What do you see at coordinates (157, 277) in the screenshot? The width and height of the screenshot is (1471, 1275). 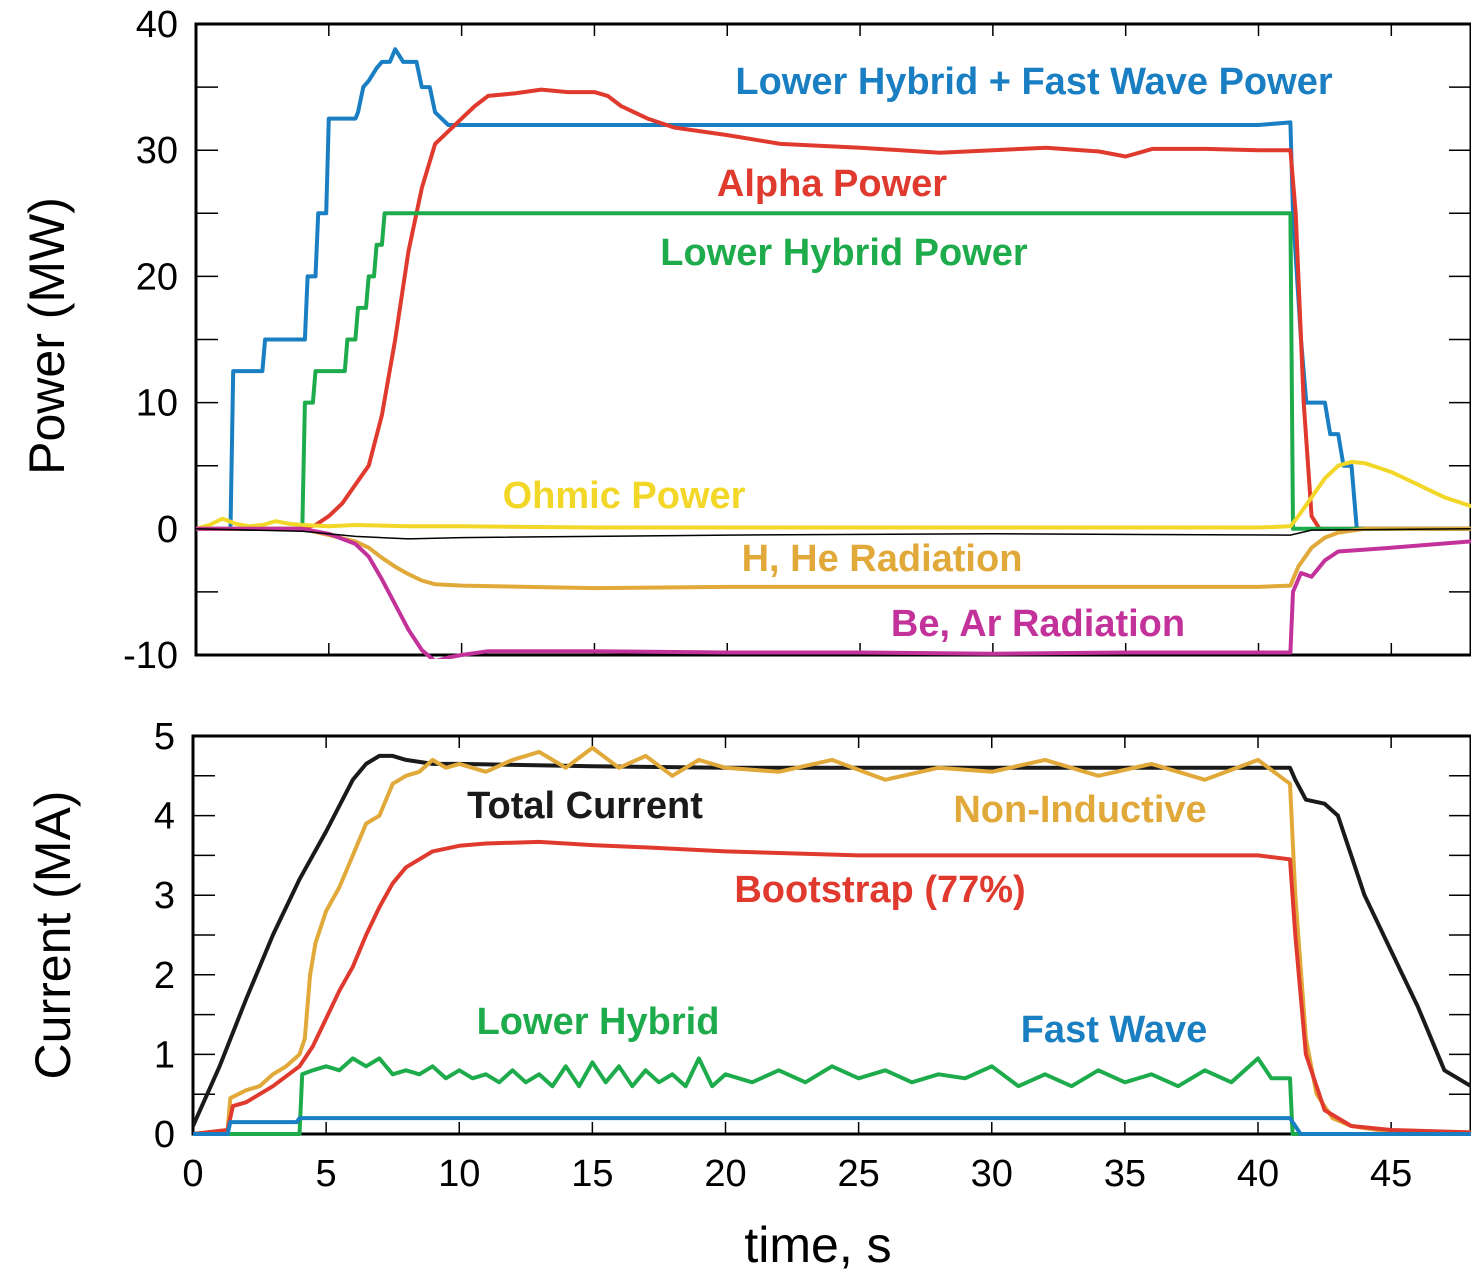 I see `y-tick-label: 20` at bounding box center [157, 277].